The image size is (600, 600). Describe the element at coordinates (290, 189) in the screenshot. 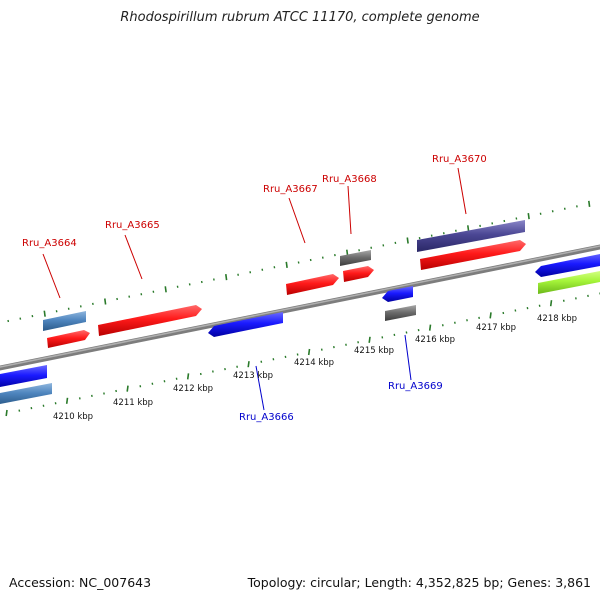

I see `gene-label-rru-a3667: Rru_A3667` at that location.